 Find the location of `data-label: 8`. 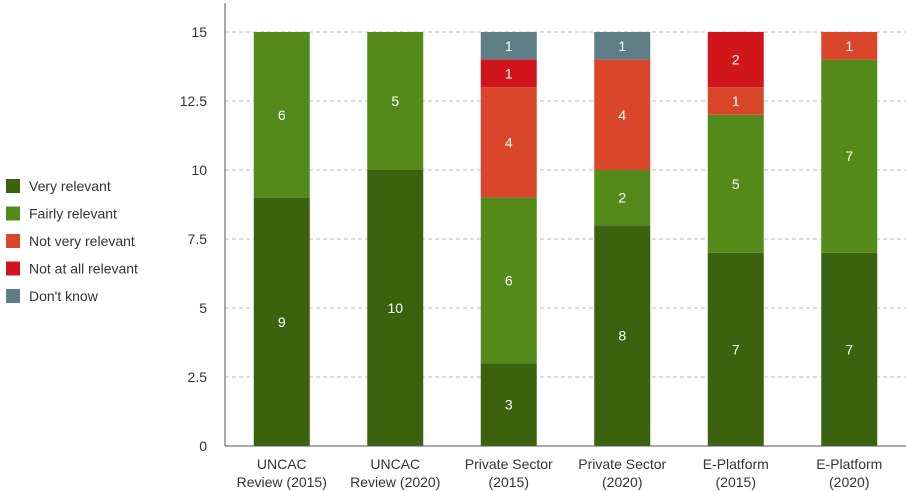

data-label: 8 is located at coordinates (622, 336).